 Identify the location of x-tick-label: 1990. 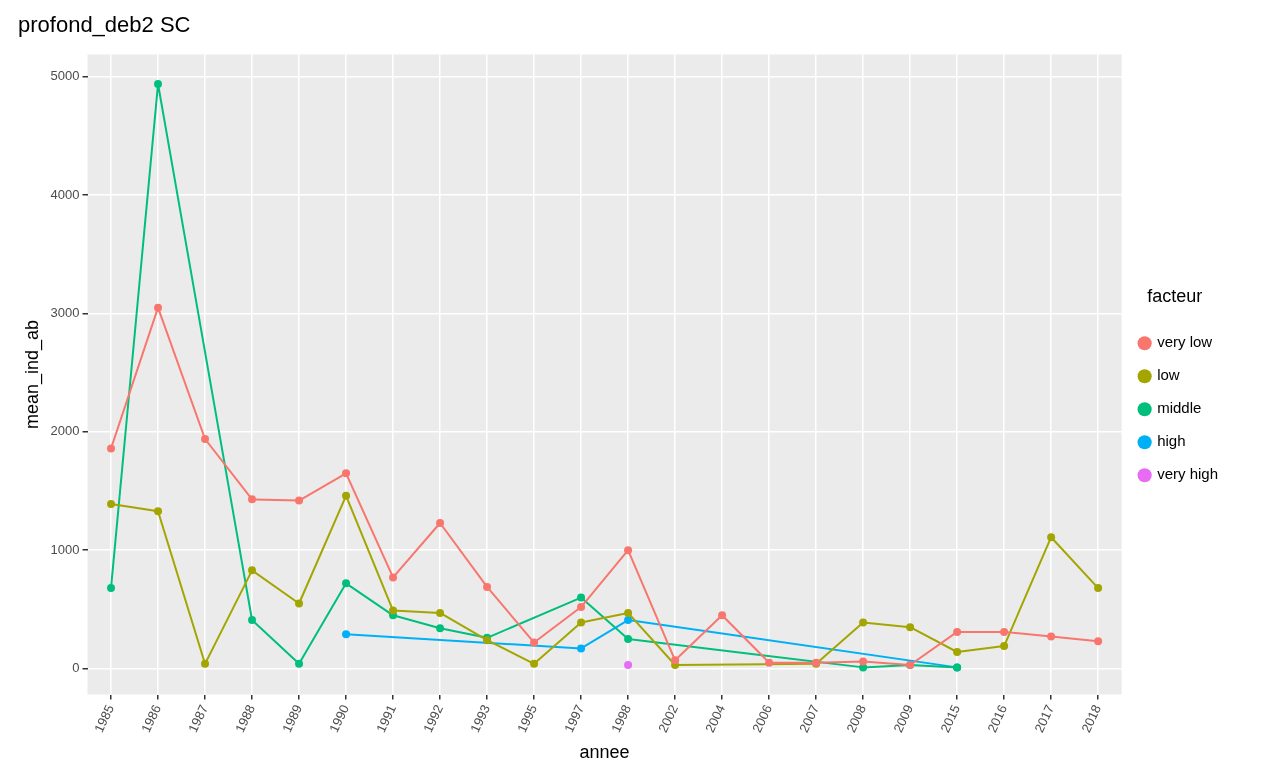
(339, 718).